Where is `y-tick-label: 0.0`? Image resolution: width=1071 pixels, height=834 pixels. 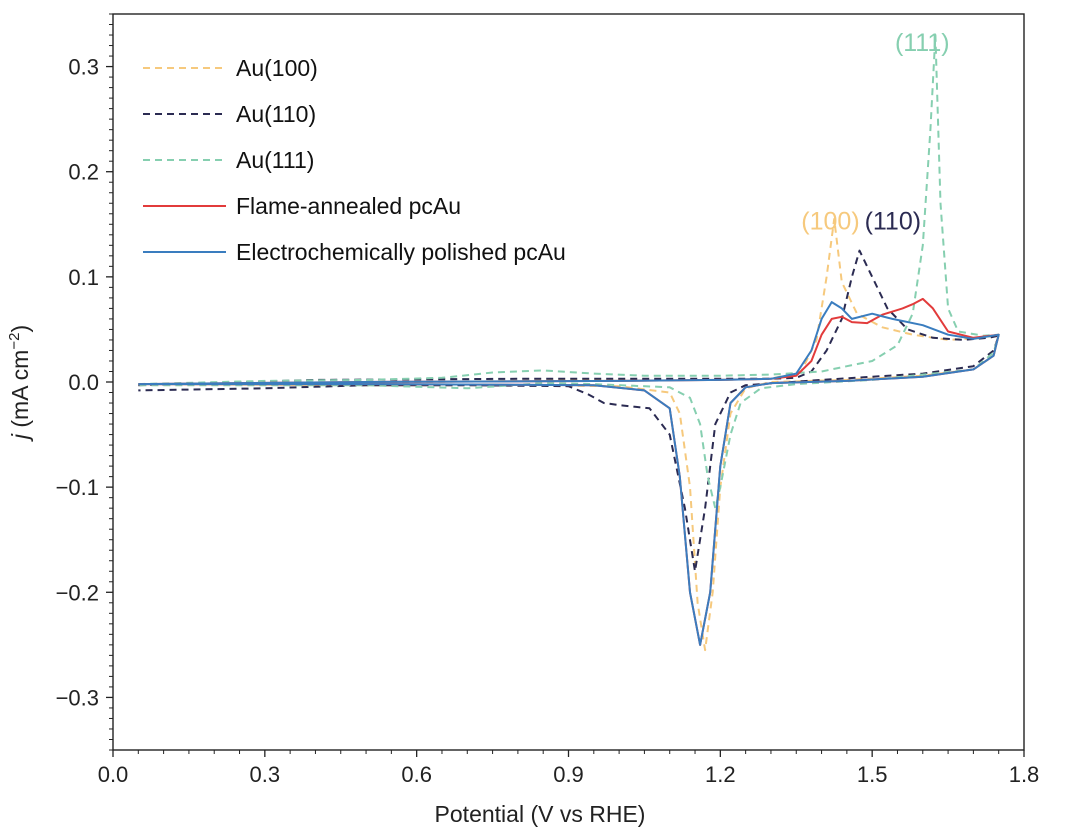
y-tick-label: 0.0 is located at coordinates (83, 382).